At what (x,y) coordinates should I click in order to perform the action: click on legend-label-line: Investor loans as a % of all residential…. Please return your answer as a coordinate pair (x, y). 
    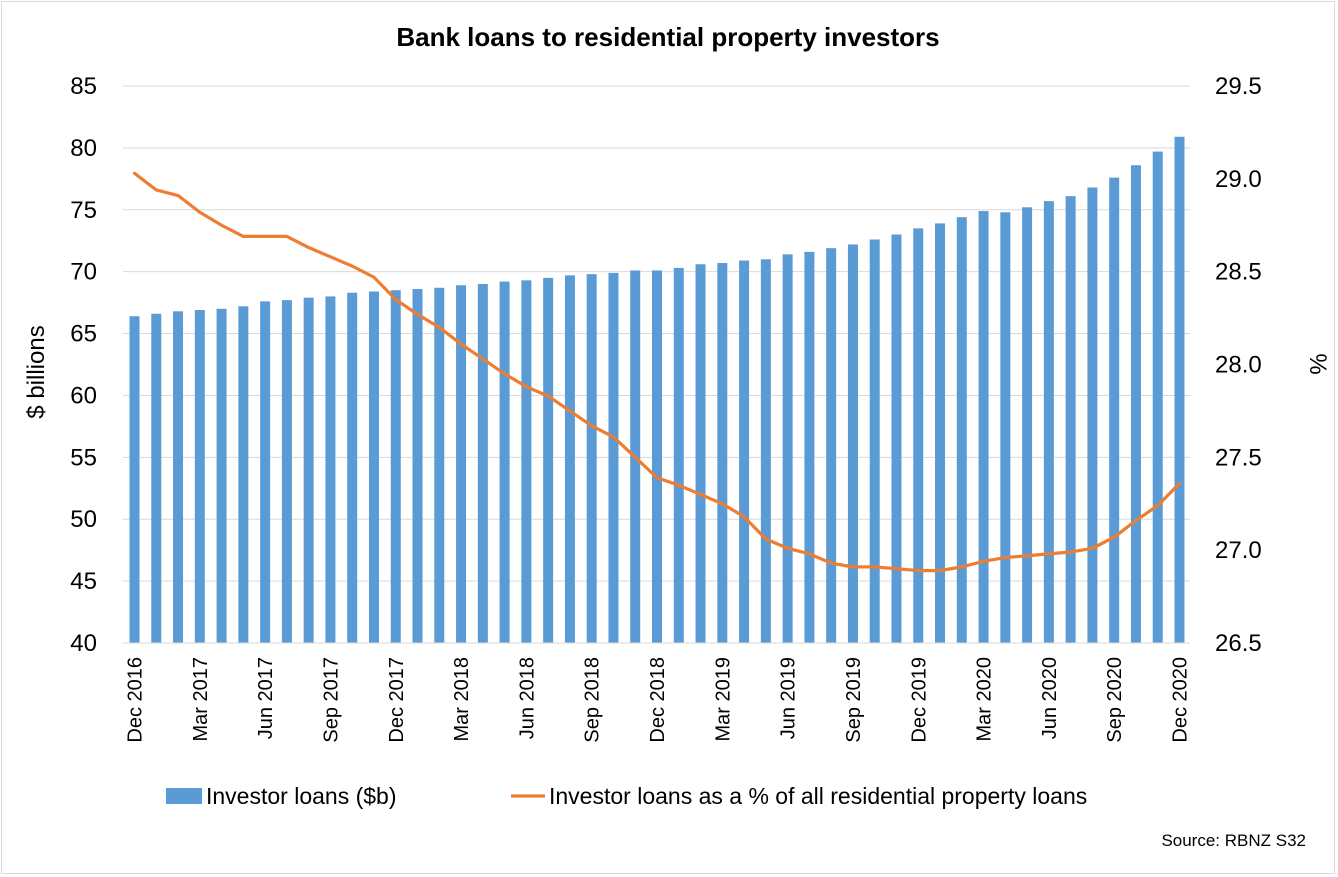
    Looking at the image, I should click on (818, 796).